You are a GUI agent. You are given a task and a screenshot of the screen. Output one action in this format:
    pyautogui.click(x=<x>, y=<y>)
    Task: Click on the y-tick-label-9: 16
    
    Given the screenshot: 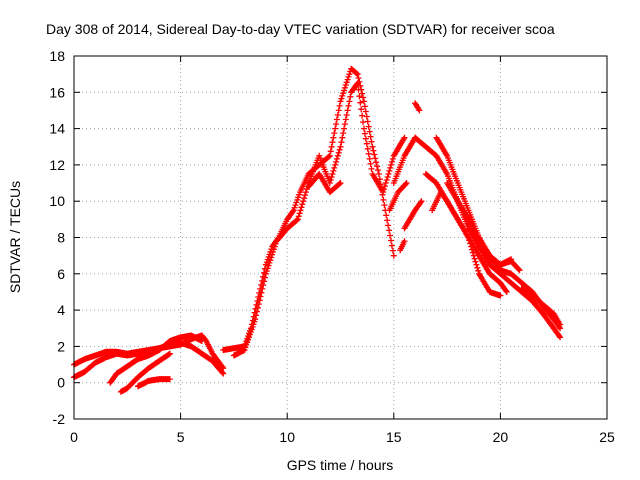 What is the action you would take?
    pyautogui.click(x=57, y=92)
    